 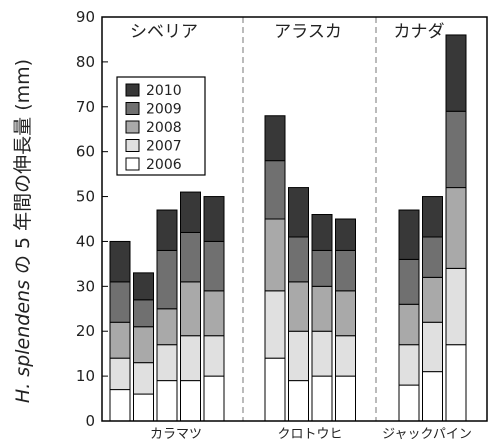 What do you see at coordinates (132, 127) in the screenshot?
I see `legend-swatch-2008` at bounding box center [132, 127].